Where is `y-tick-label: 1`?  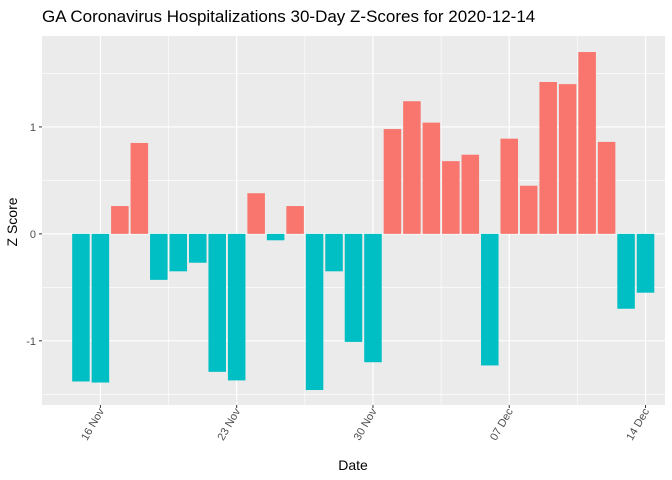 y-tick-label: 1 is located at coordinates (33, 128).